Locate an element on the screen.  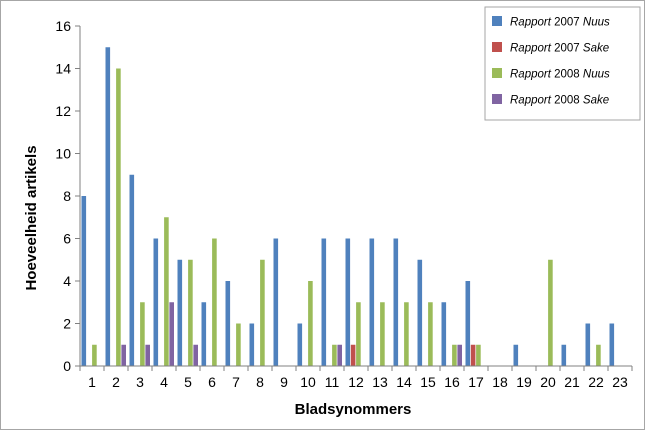
x-tick-label: 14 is located at coordinates (404, 382).